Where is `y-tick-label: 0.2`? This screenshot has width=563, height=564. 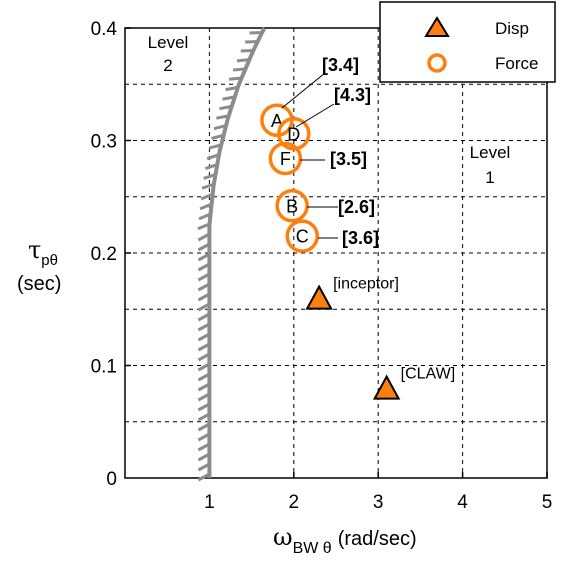
y-tick-label: 0.2 is located at coordinates (104, 254).